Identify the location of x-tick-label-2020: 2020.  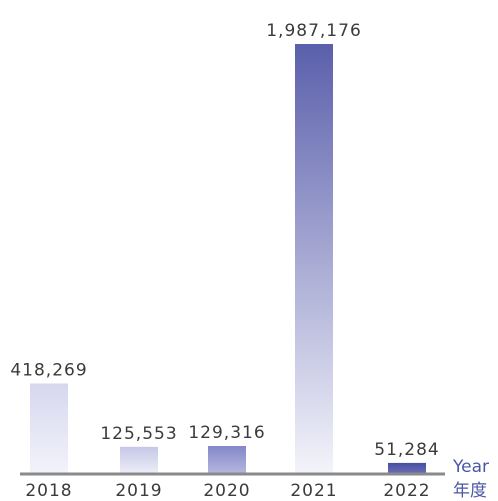
(226, 491).